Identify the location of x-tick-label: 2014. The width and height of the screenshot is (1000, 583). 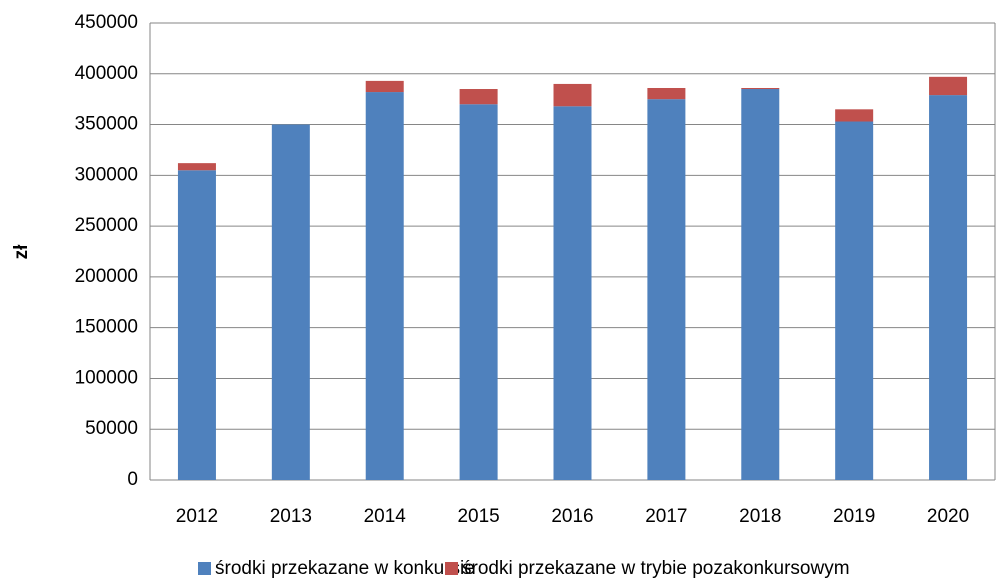
(385, 516).